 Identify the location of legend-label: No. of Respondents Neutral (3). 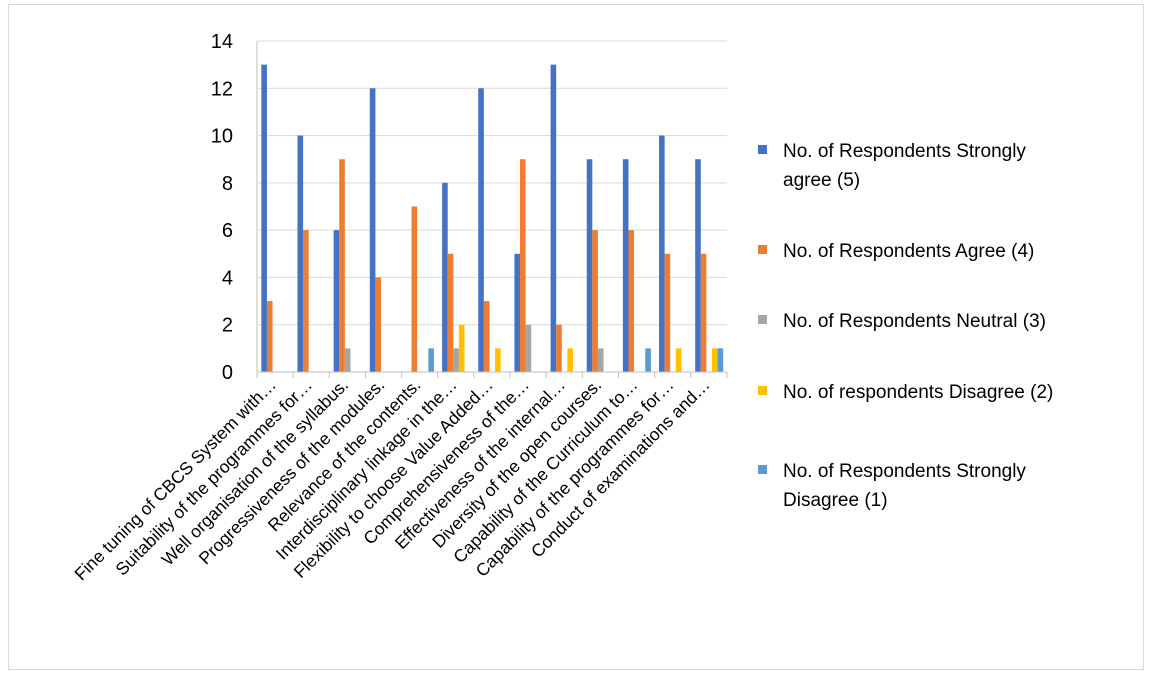
(914, 321).